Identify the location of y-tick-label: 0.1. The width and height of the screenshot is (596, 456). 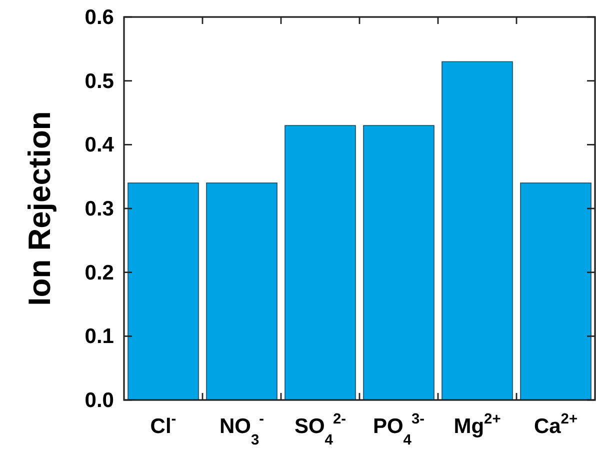
(99, 336).